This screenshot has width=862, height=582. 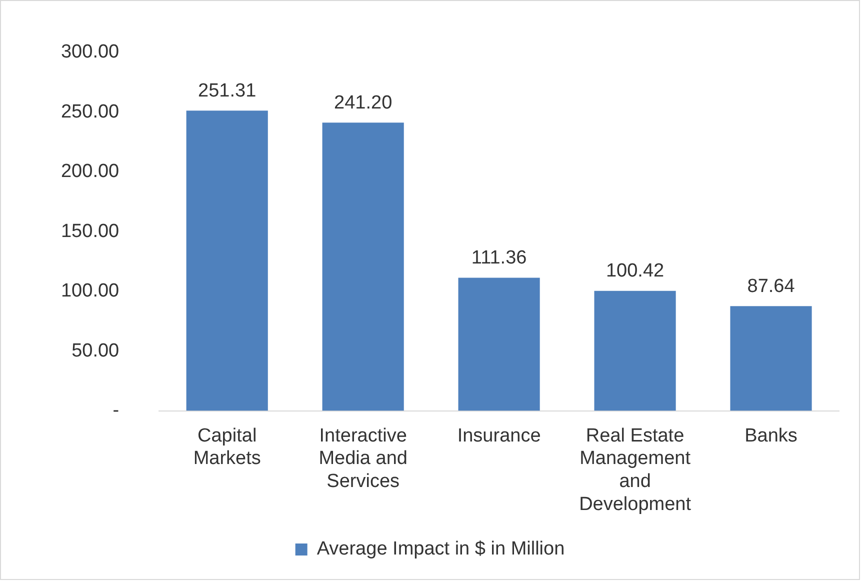 I want to click on y-tick-label: 150.00, so click(x=90, y=231).